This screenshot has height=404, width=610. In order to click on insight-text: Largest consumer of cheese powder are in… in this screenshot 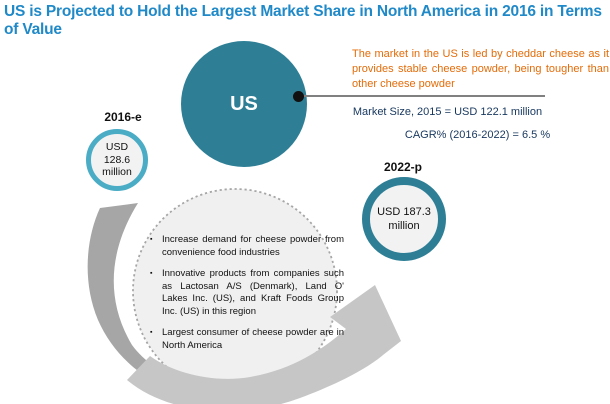, I will do `click(253, 339)`.